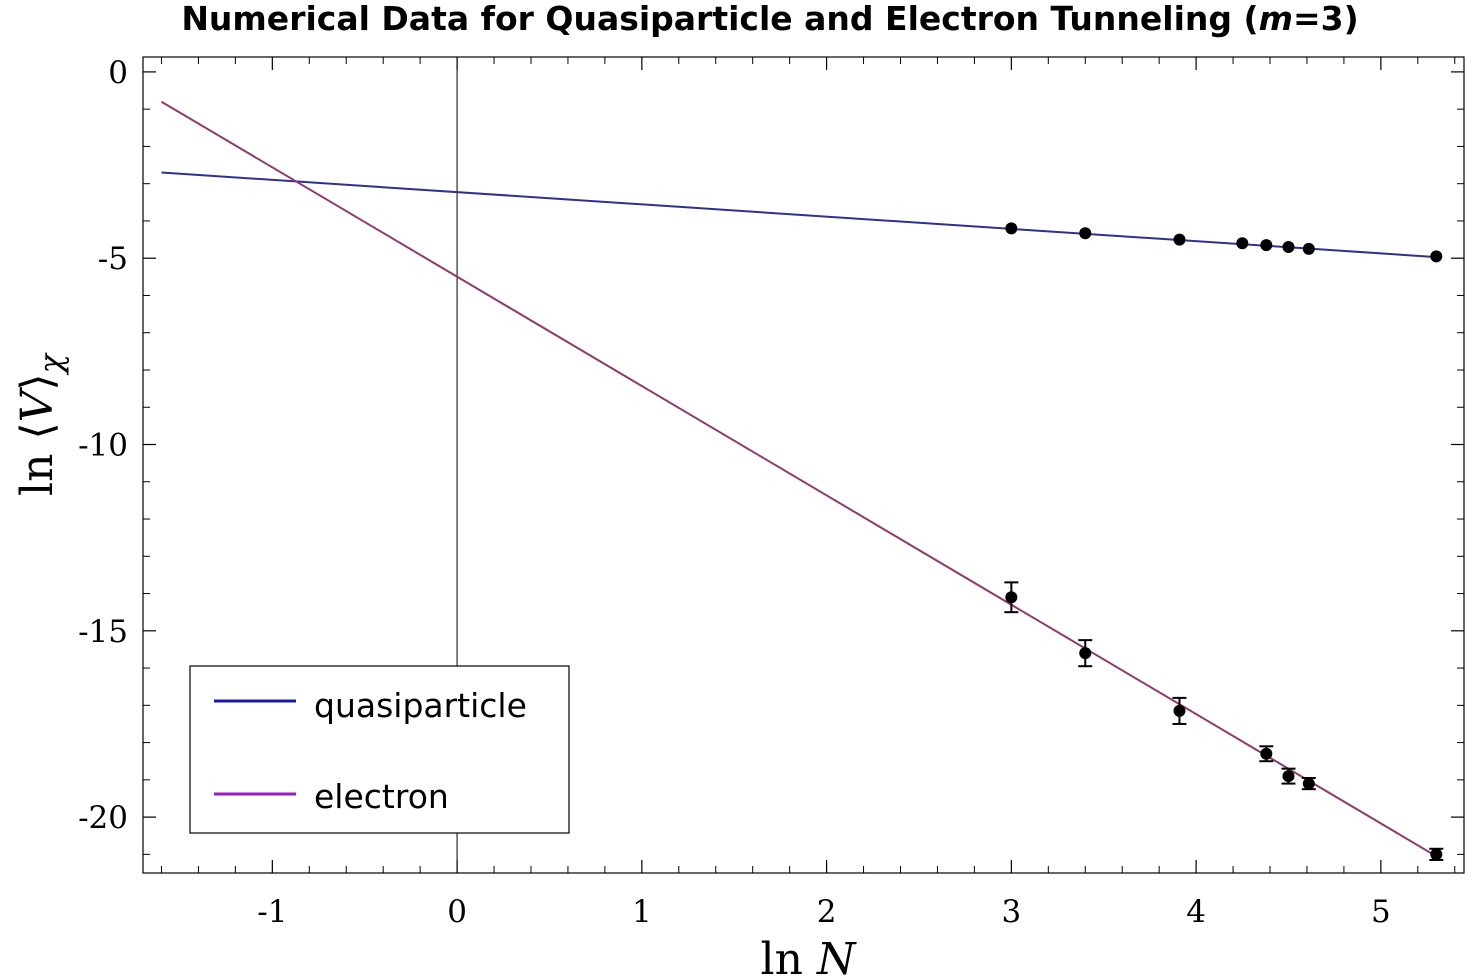 This screenshot has width=1482, height=978. What do you see at coordinates (37, 404) in the screenshot?
I see `y-axis-label-var: V` at bounding box center [37, 404].